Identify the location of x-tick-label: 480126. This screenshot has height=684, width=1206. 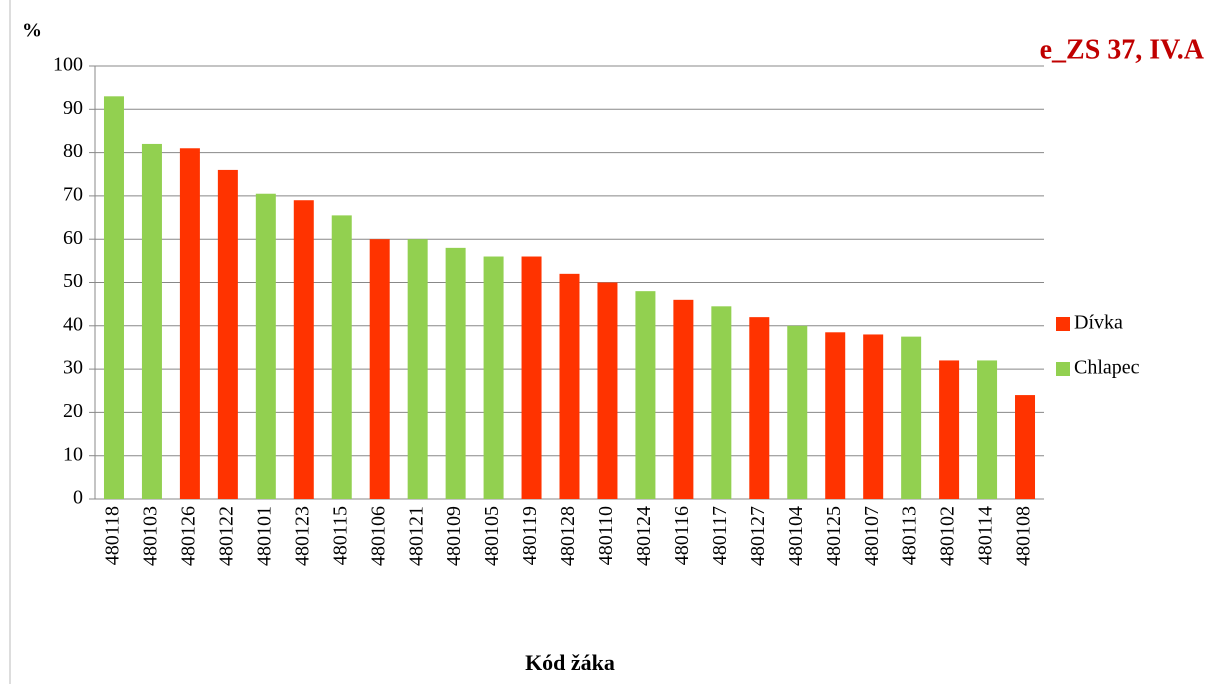
(188, 536).